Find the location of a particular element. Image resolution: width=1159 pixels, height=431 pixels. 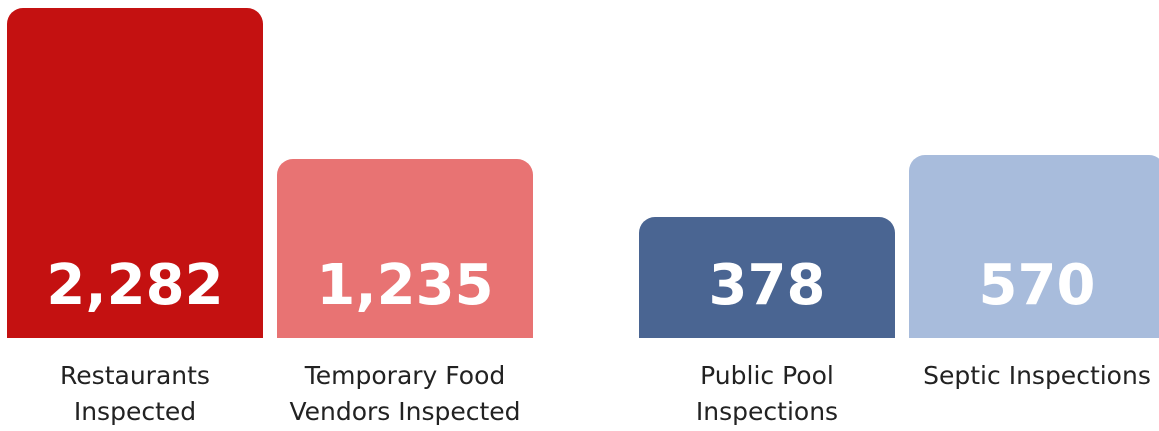

category-label: Restaurants Inspected is located at coordinates (135, 393).